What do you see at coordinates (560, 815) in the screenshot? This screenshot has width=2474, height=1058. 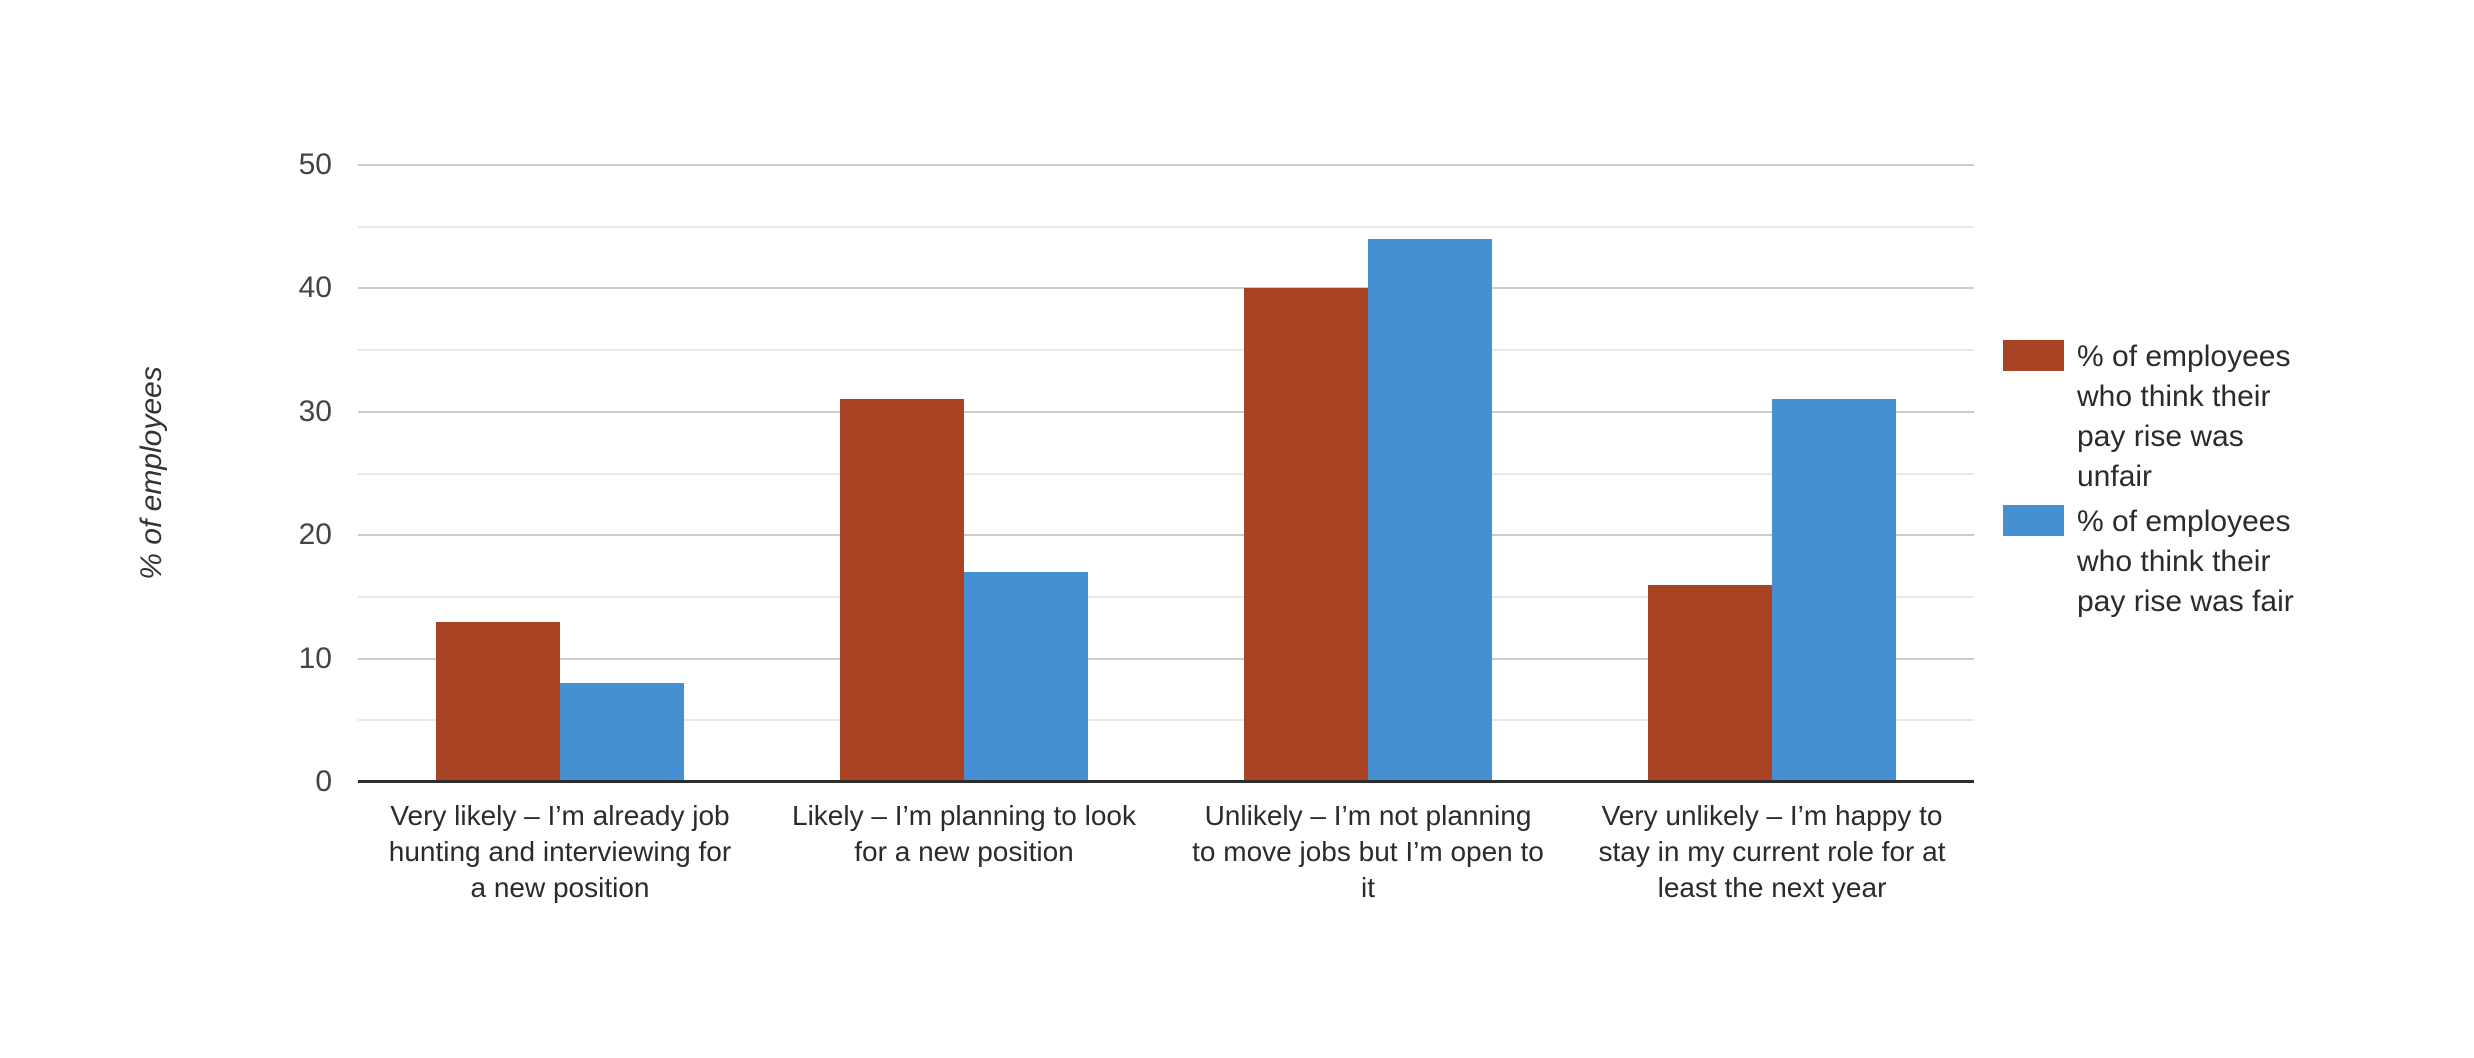 I see `x-category-label-line: Very likely – I’m already job` at bounding box center [560, 815].